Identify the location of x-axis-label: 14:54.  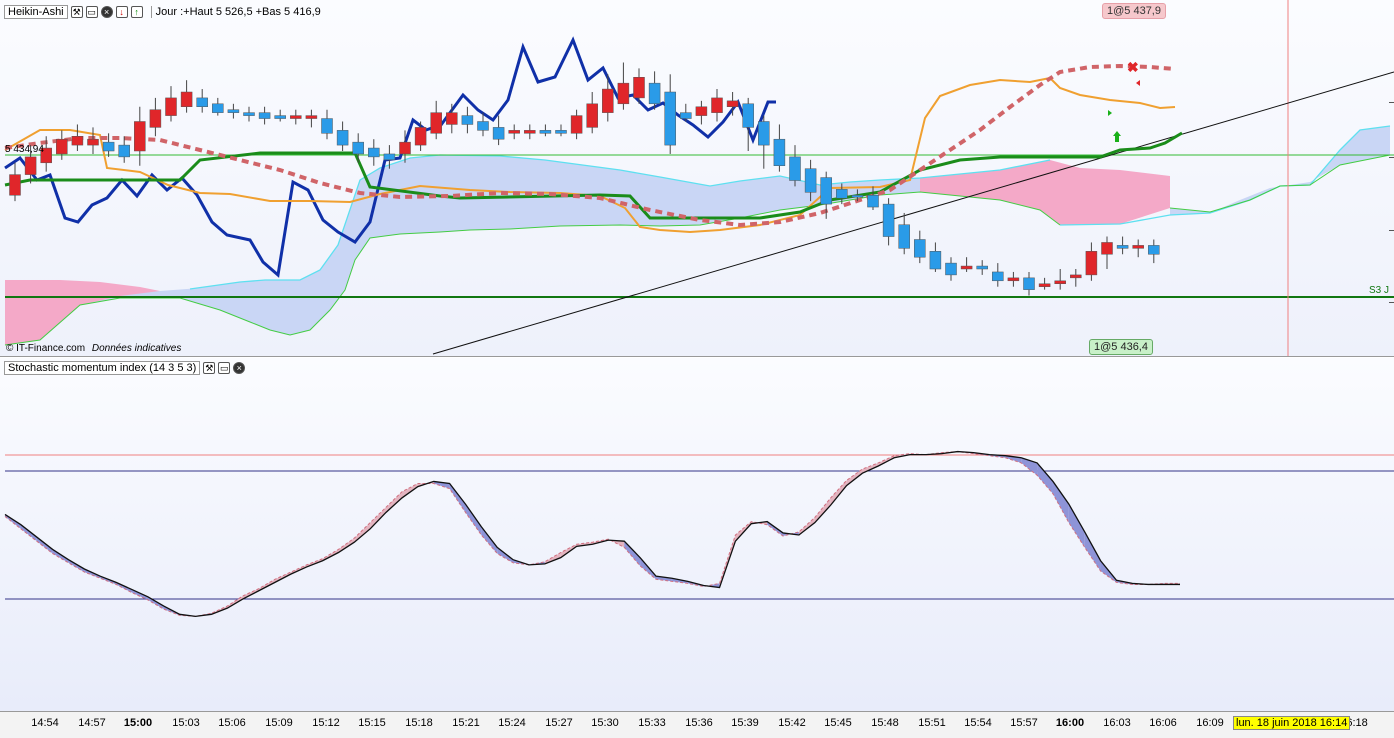
(45, 723).